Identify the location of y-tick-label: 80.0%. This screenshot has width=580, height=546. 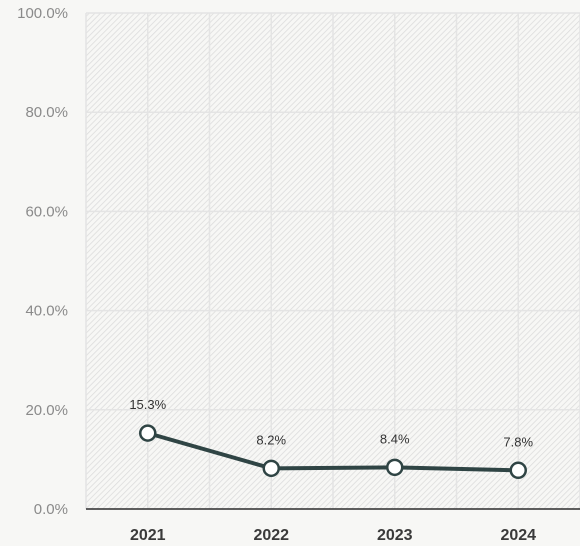
(46, 112).